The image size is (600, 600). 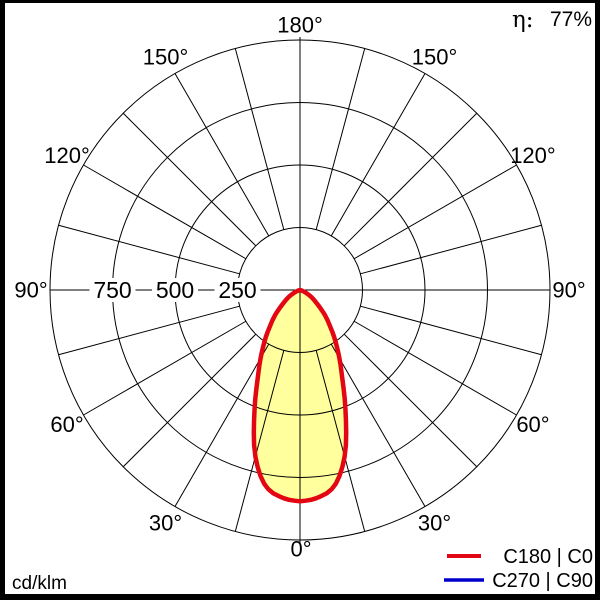 I want to click on curve-c180-c0, so click(x=300, y=395).